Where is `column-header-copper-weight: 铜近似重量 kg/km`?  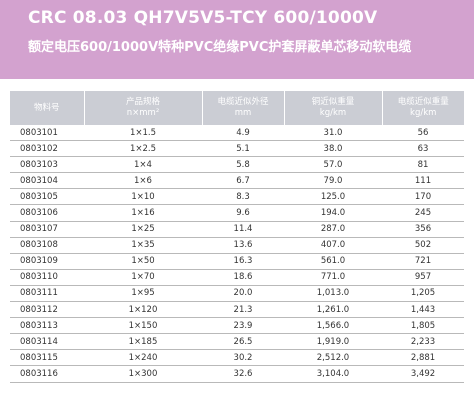
column-header-copper-weight: 铜近似重量 kg/km is located at coordinates (332, 108).